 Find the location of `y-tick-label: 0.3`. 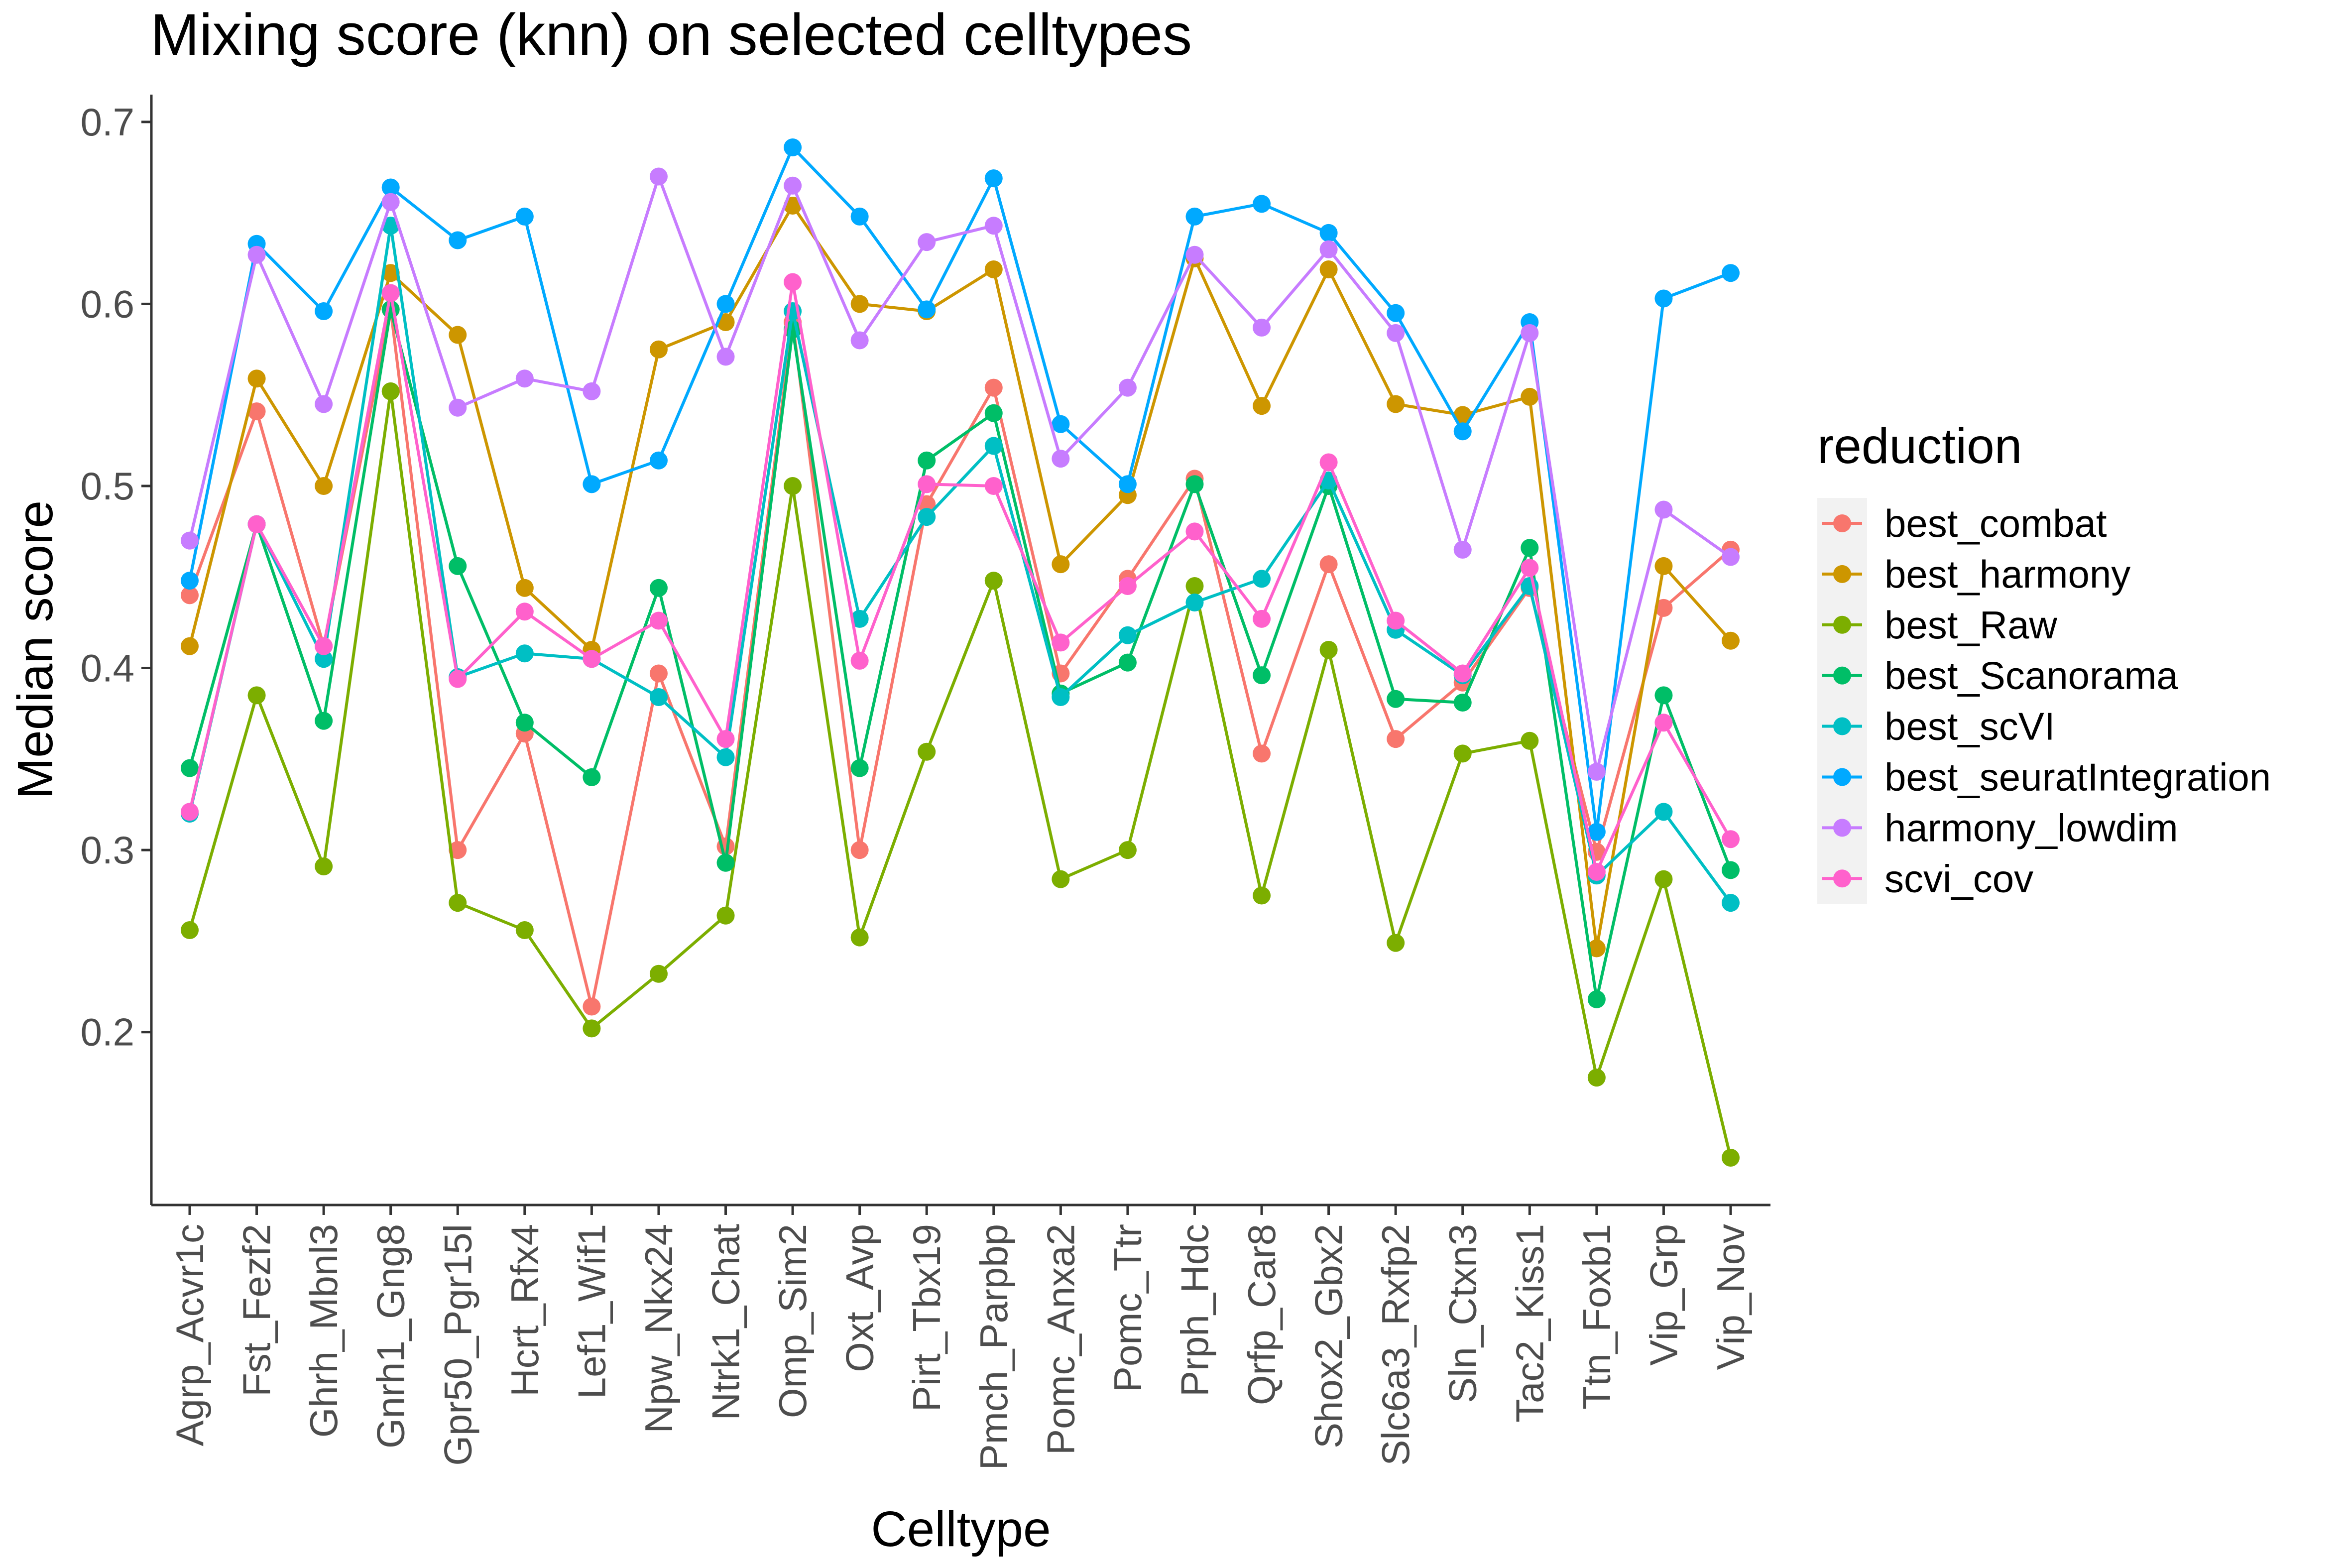

y-tick-label: 0.3 is located at coordinates (107, 850).